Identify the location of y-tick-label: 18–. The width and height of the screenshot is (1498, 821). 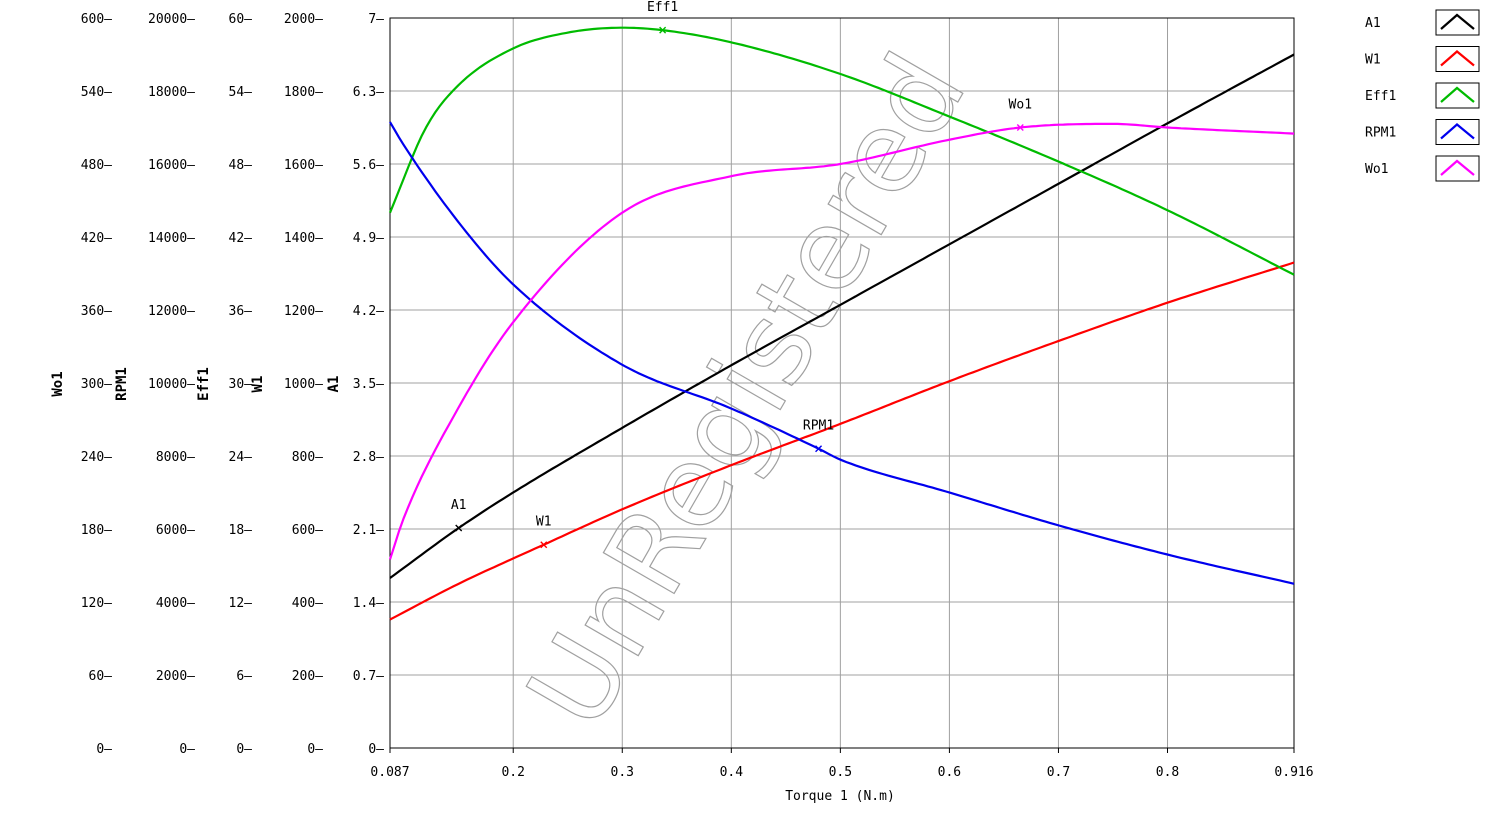
(241, 530).